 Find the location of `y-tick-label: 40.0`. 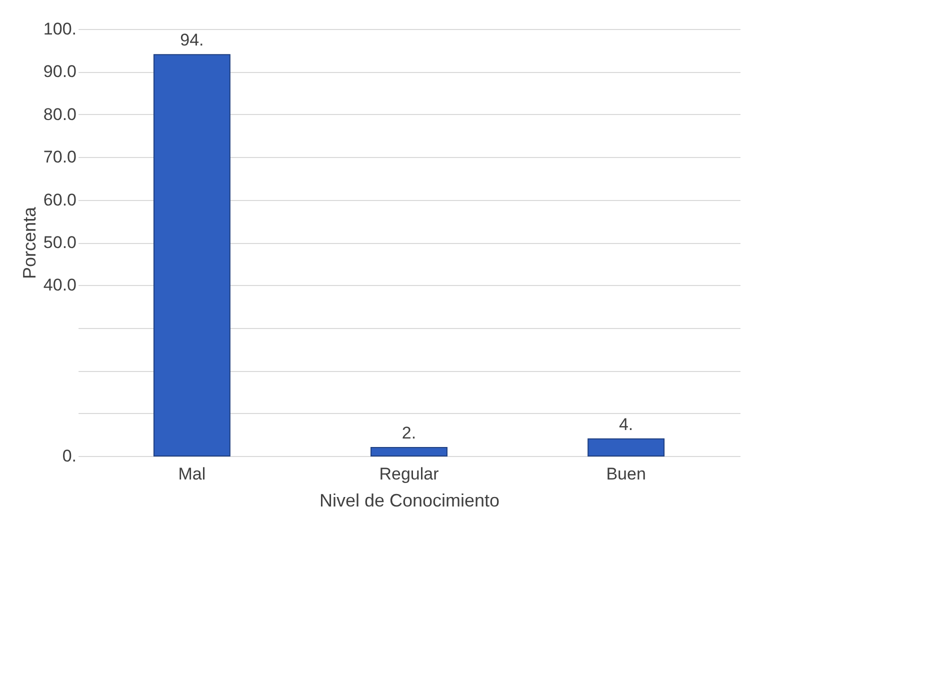

y-tick-label: 40.0 is located at coordinates (59, 285).